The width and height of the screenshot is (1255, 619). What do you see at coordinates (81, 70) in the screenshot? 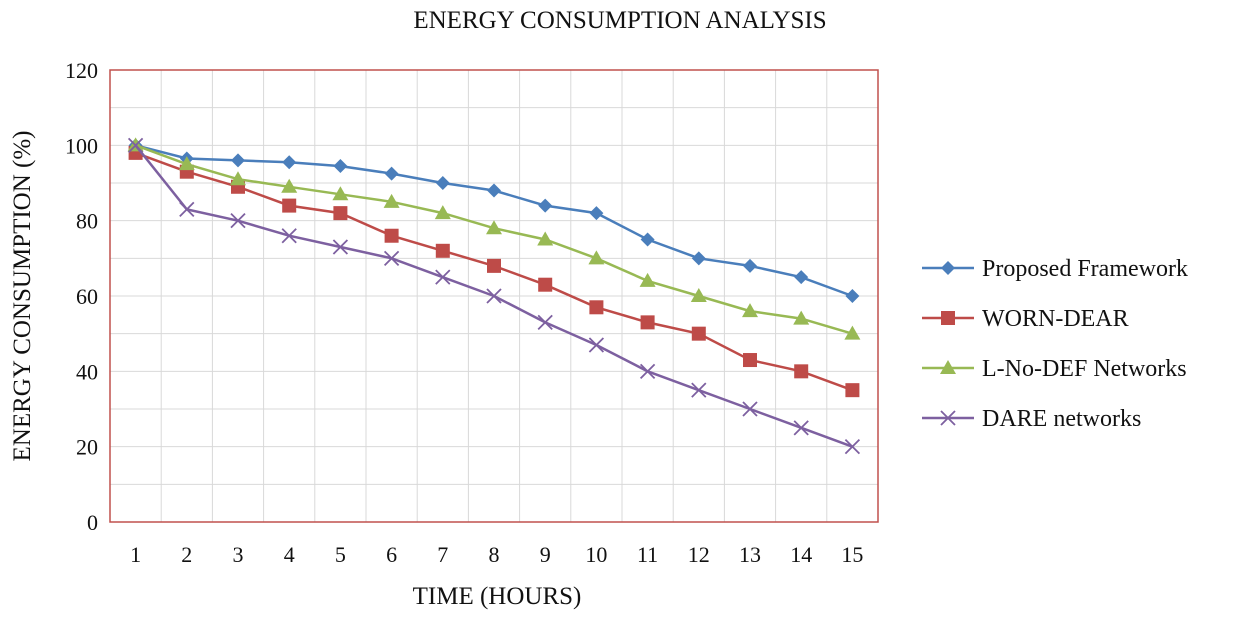
I see `y-tick-label: 120` at bounding box center [81, 70].